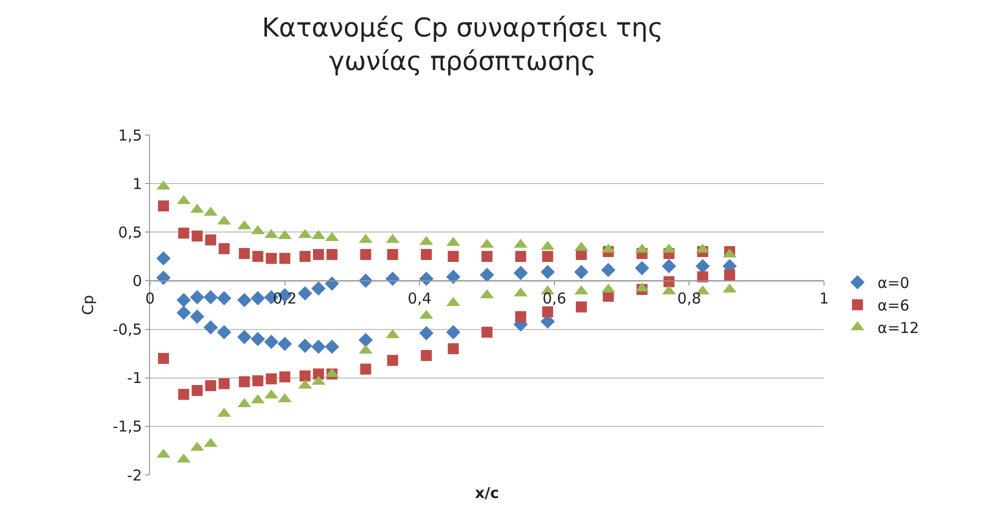  What do you see at coordinates (487, 493) in the screenshot?
I see `x-axis-title: x/c` at bounding box center [487, 493].